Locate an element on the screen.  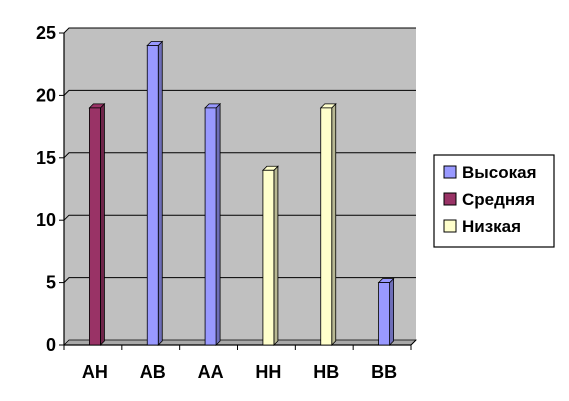
x-tick-label: НВ is located at coordinates (326, 372).